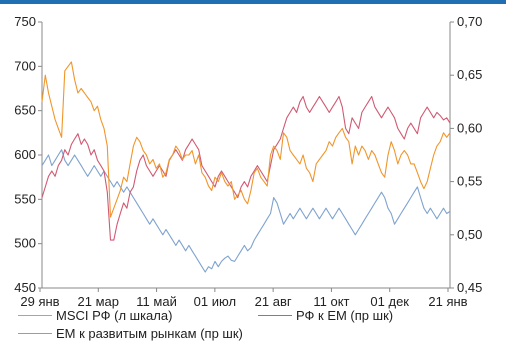 Image resolution: width=506 pixels, height=348 pixels. I want to click on legend-label-rf-em: РФ к ЕМ (пр шк), so click(345, 315).